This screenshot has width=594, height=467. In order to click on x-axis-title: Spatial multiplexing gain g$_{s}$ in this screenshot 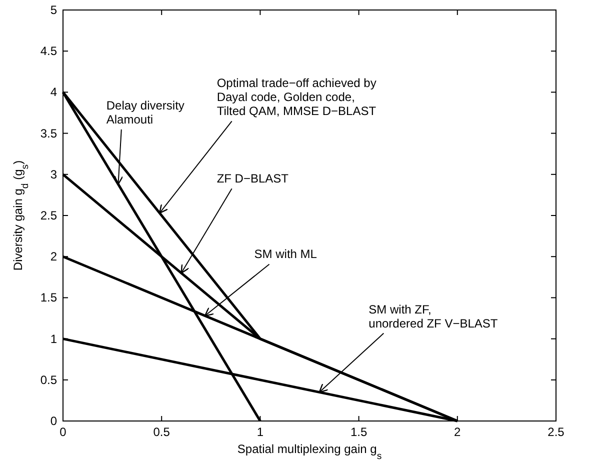, I will do `click(309, 452)`.